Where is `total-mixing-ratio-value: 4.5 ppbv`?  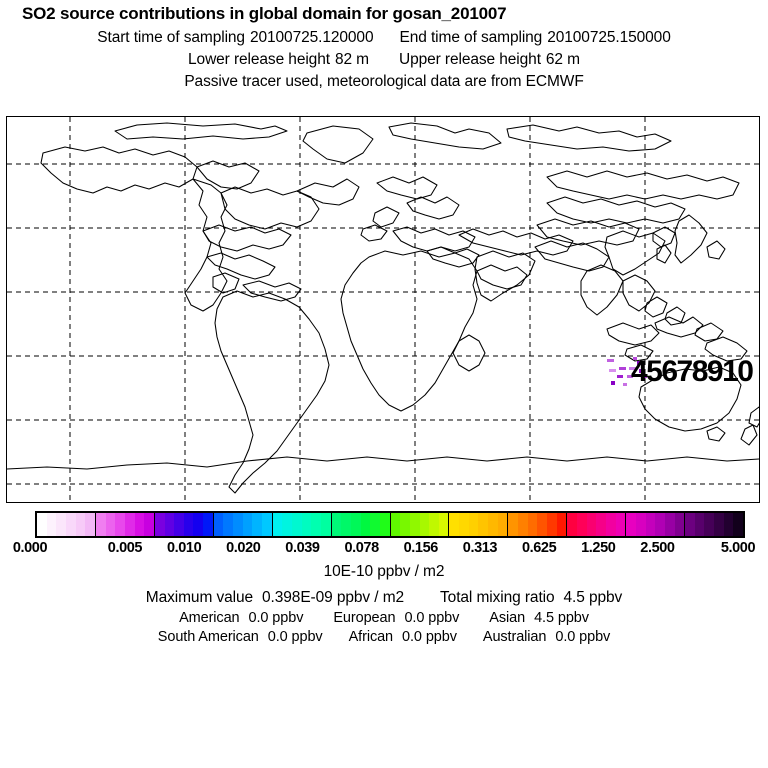
total-mixing-ratio-value: 4.5 ppbv is located at coordinates (593, 597).